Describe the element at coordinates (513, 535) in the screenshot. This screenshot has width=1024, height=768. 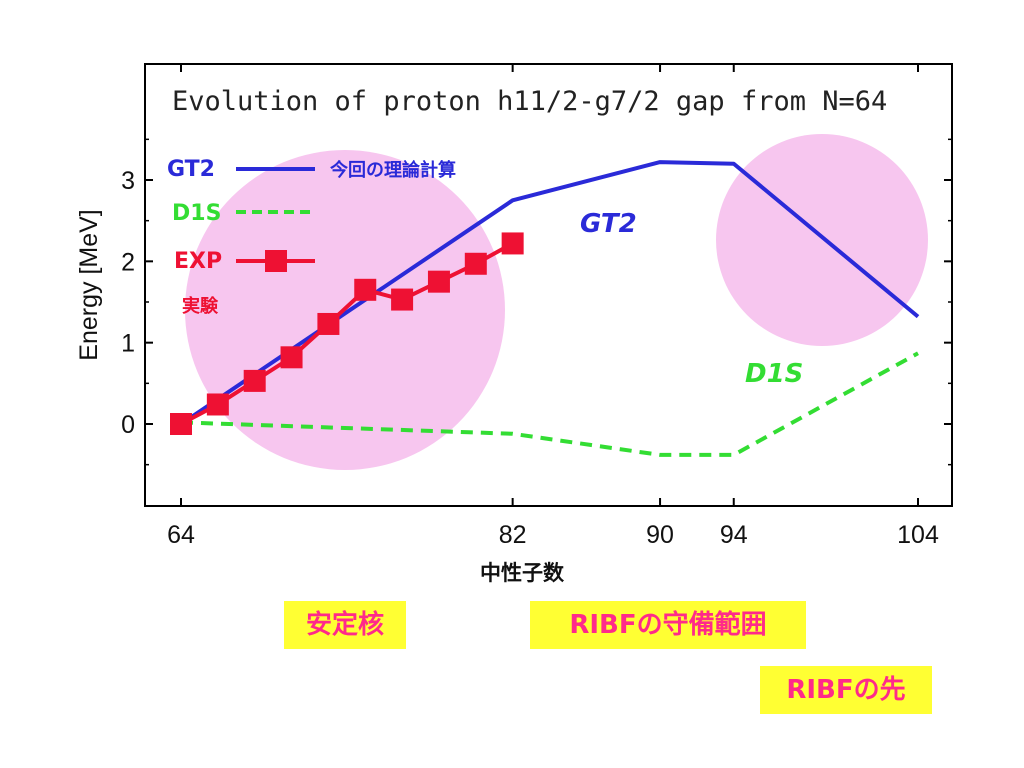
I see `x-tick-label: 82` at that location.